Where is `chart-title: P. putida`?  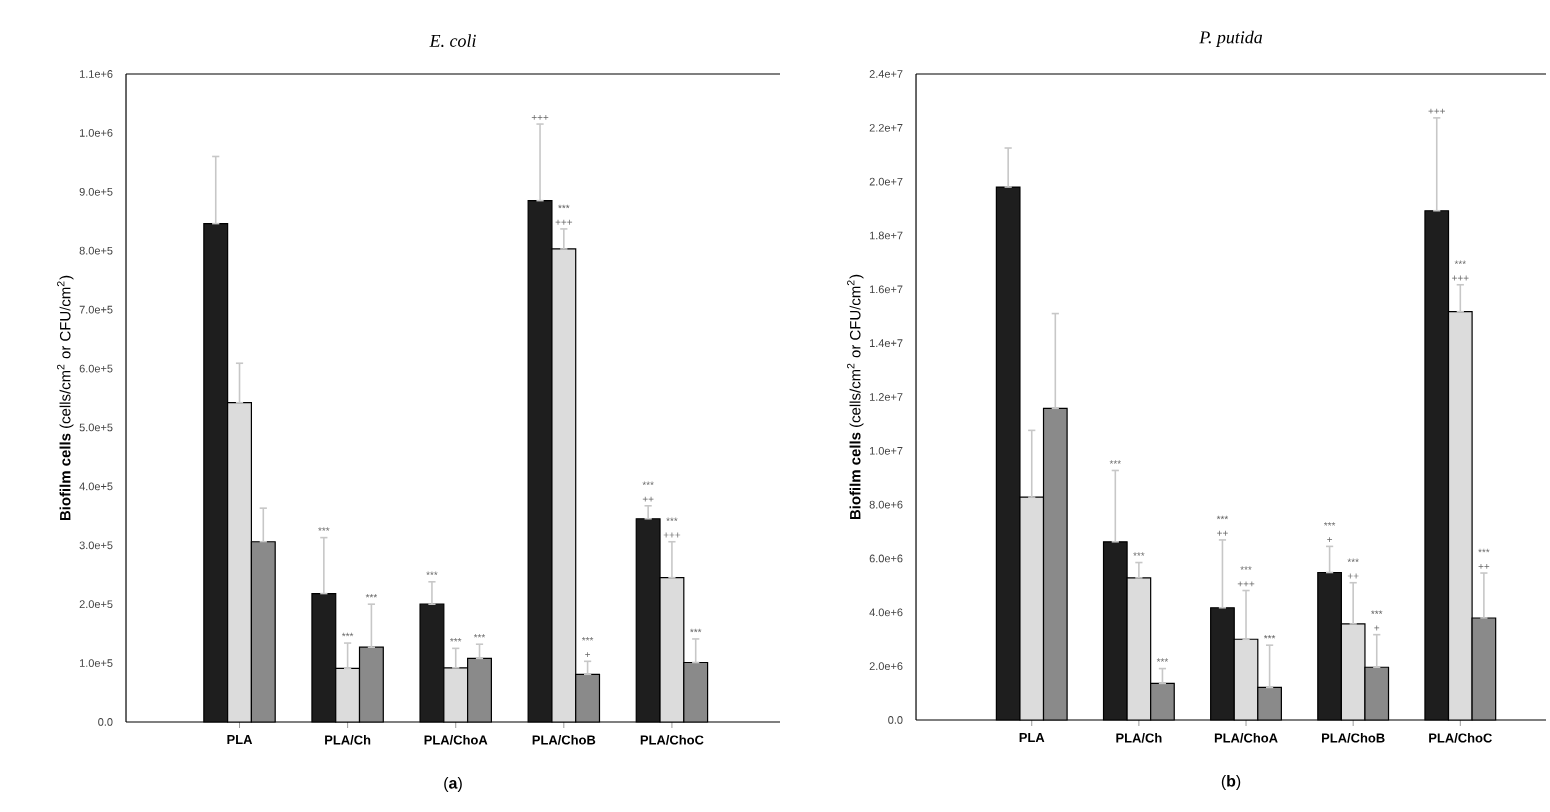
chart-title: P. putida is located at coordinates (1231, 38).